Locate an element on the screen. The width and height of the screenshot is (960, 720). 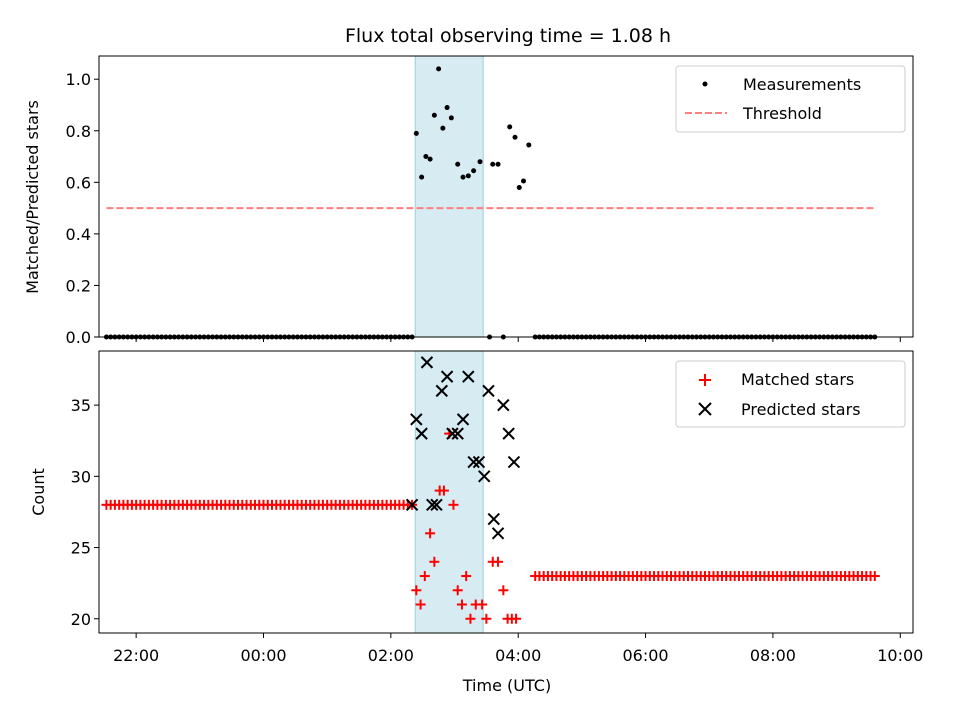
legend-matched-label: Matched stars is located at coordinates (797, 379).